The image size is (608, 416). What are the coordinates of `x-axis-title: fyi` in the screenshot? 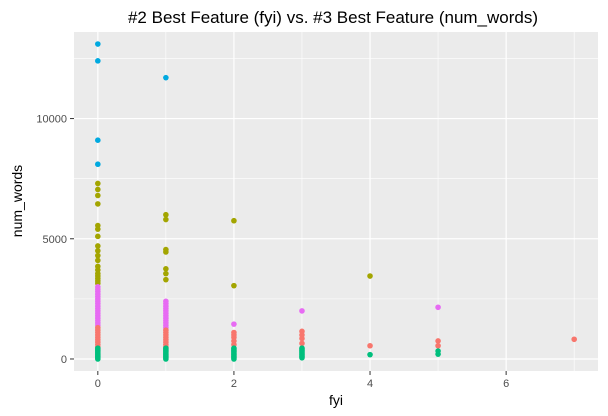 It's located at (336, 400).